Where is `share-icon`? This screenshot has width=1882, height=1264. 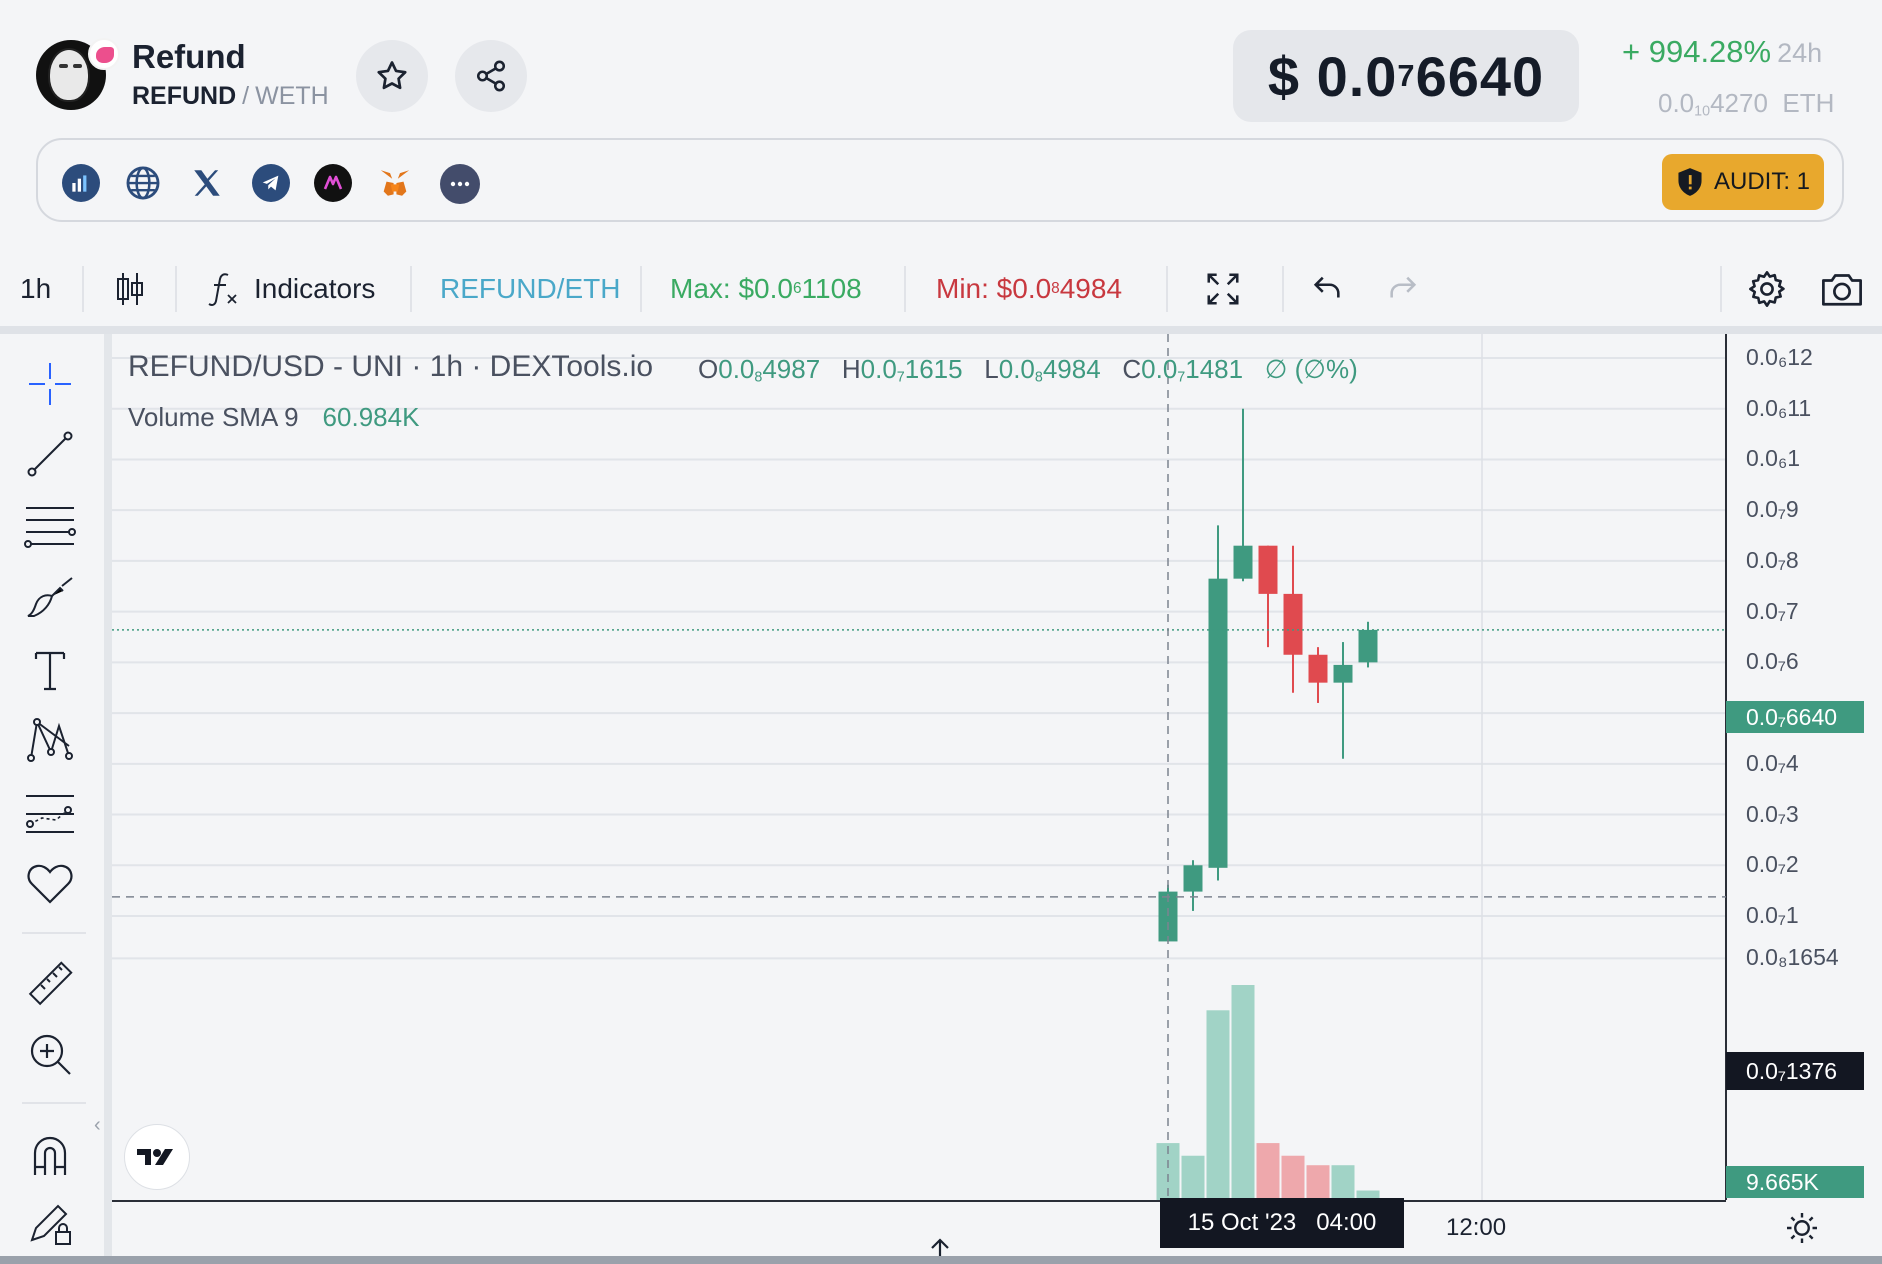 share-icon is located at coordinates (491, 76).